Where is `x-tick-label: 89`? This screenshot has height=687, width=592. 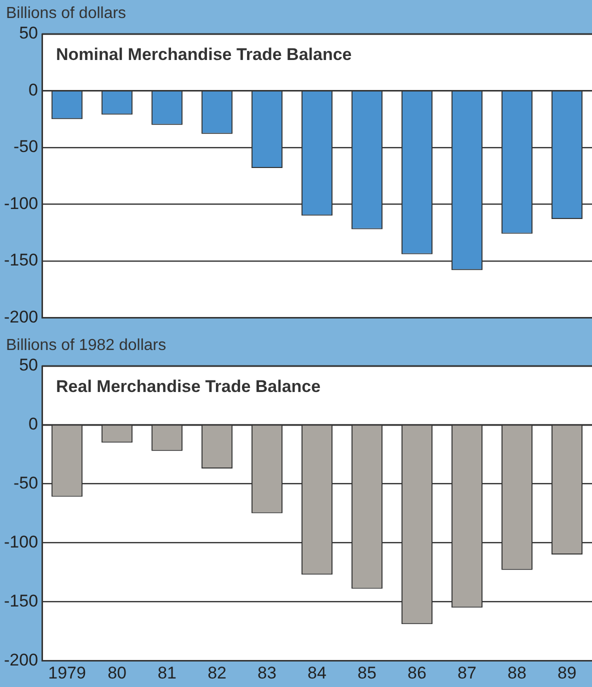 x-tick-label: 89 is located at coordinates (567, 672).